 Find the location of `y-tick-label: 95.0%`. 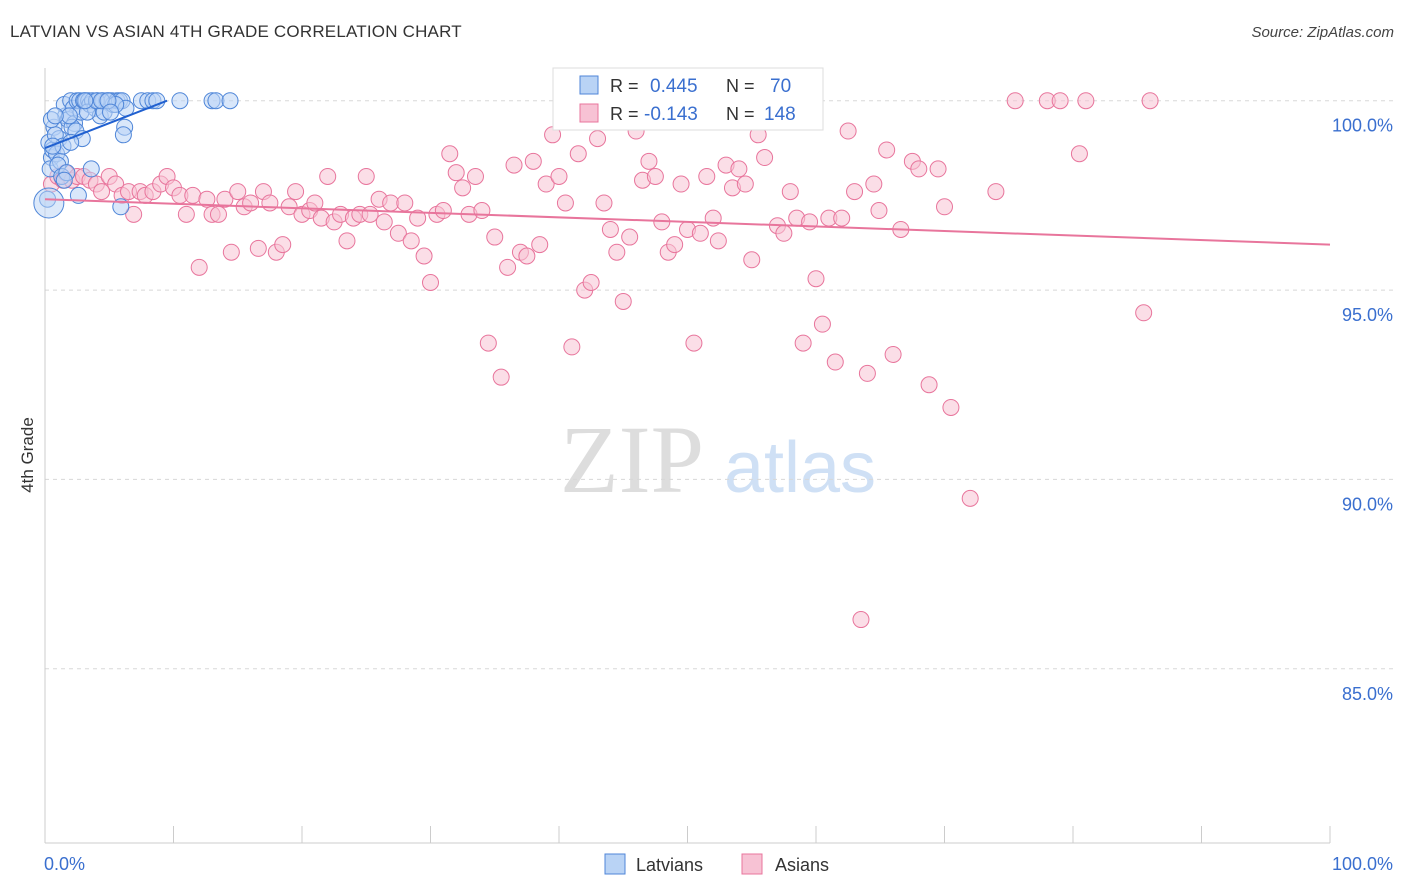

y-tick-label: 95.0% is located at coordinates (1367, 315).